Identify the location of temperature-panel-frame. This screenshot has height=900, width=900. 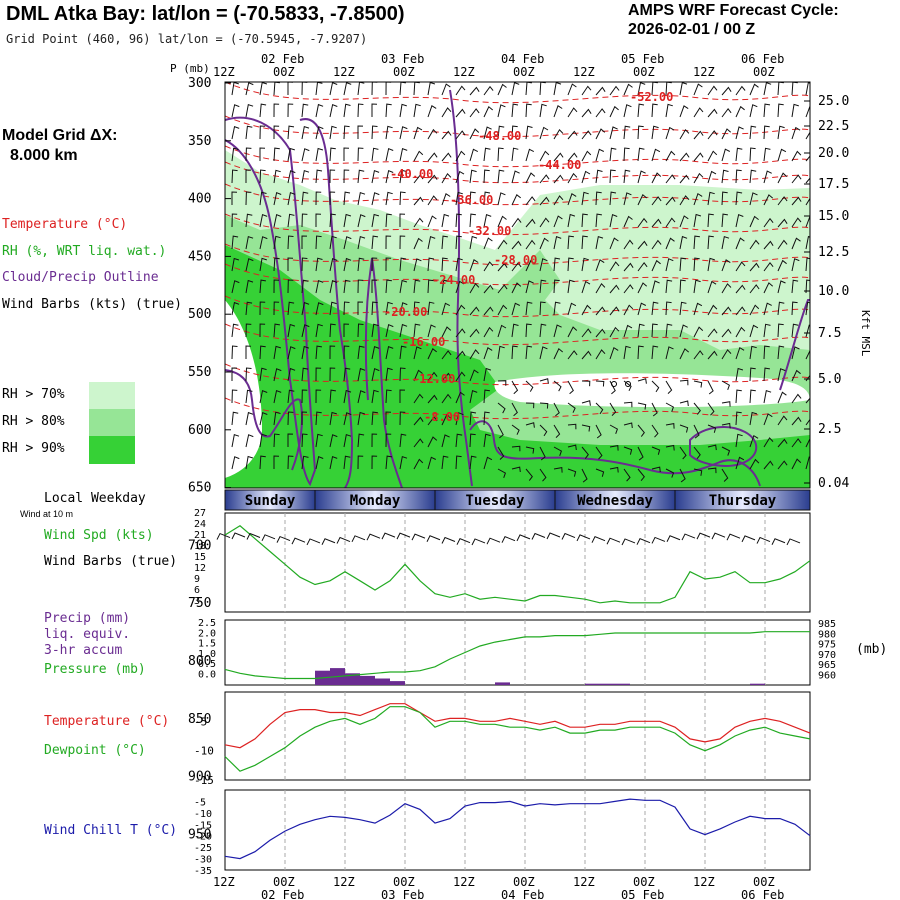
(517, 736).